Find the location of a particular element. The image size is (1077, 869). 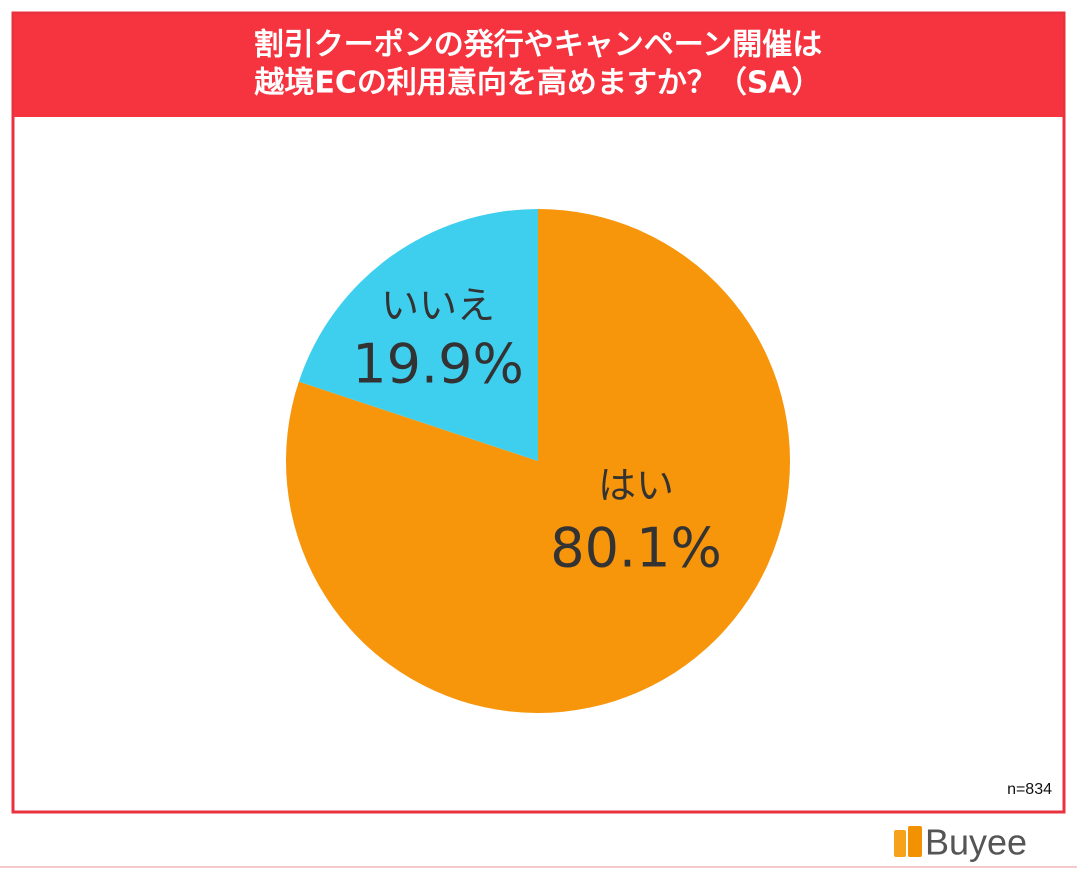

pie-slice is located at coordinates (418, 335).